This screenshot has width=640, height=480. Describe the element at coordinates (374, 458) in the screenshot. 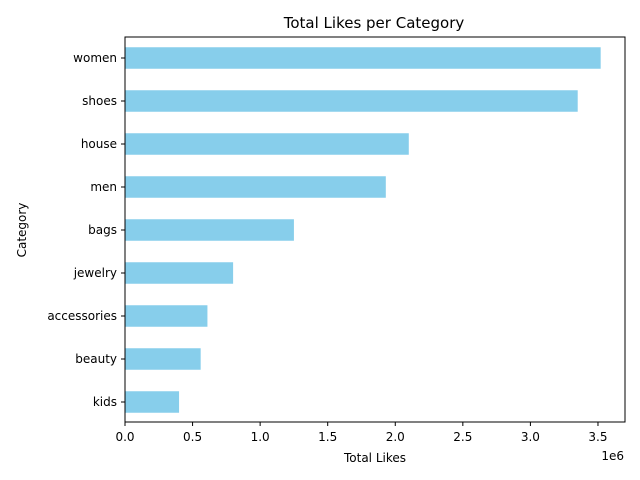

I see `x-axis-label: Total Likes` at that location.